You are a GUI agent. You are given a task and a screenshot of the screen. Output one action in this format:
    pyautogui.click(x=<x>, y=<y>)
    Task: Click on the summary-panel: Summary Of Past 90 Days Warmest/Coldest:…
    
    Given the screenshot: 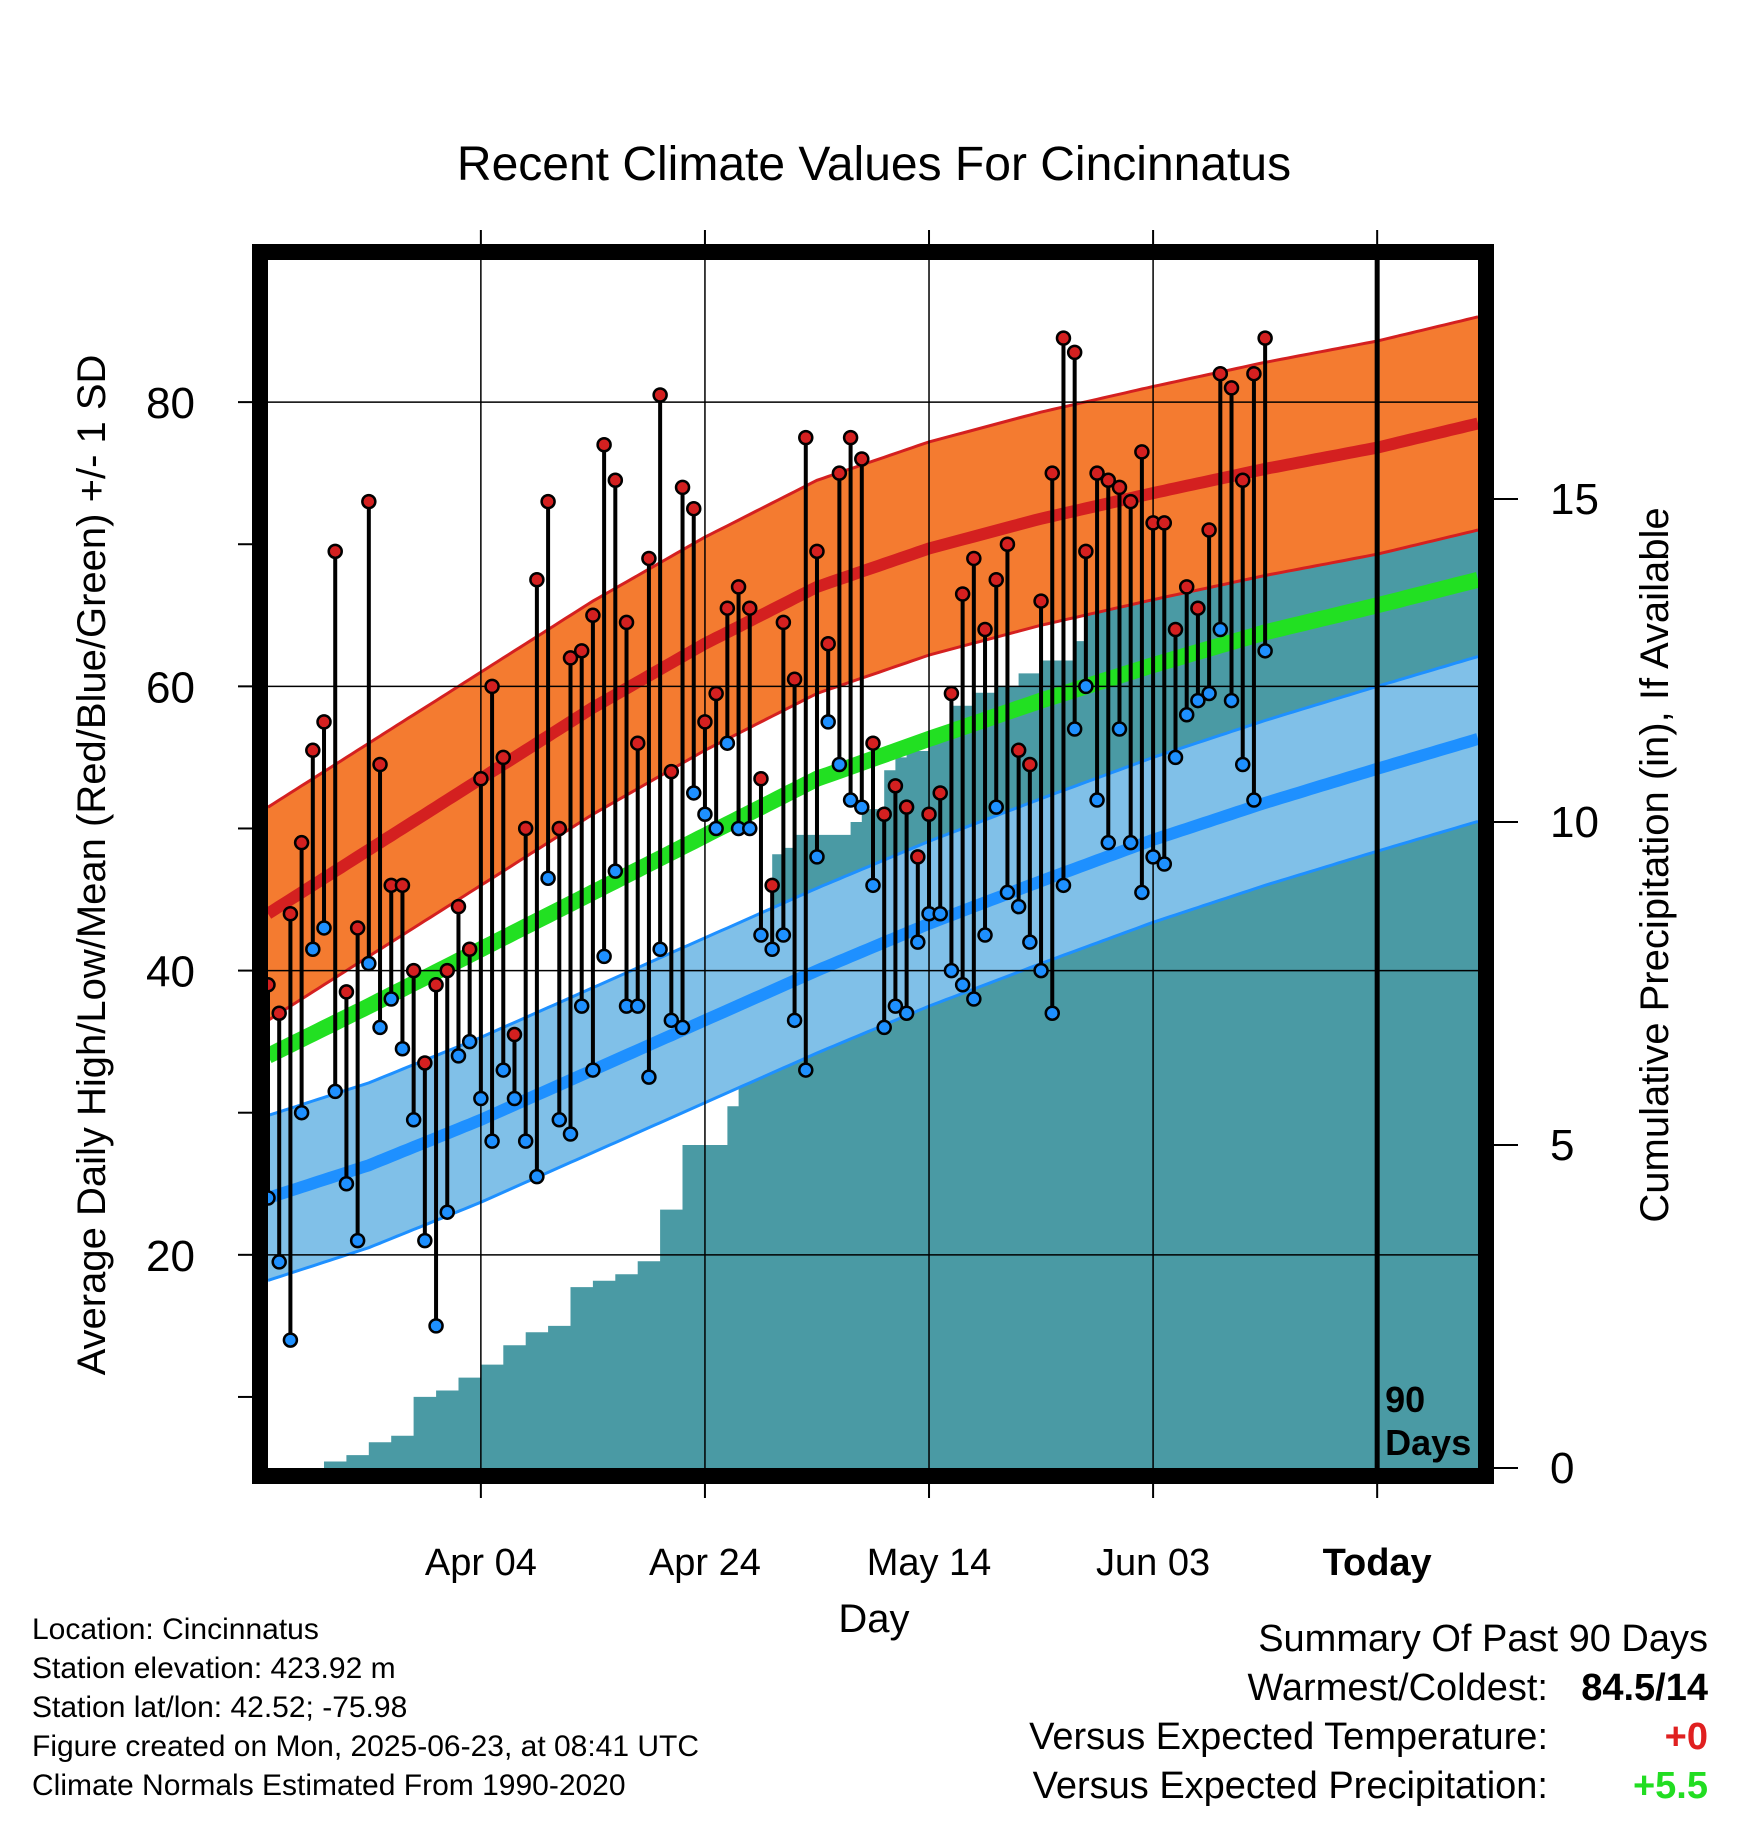 What is the action you would take?
    pyautogui.click(x=1368, y=1713)
    